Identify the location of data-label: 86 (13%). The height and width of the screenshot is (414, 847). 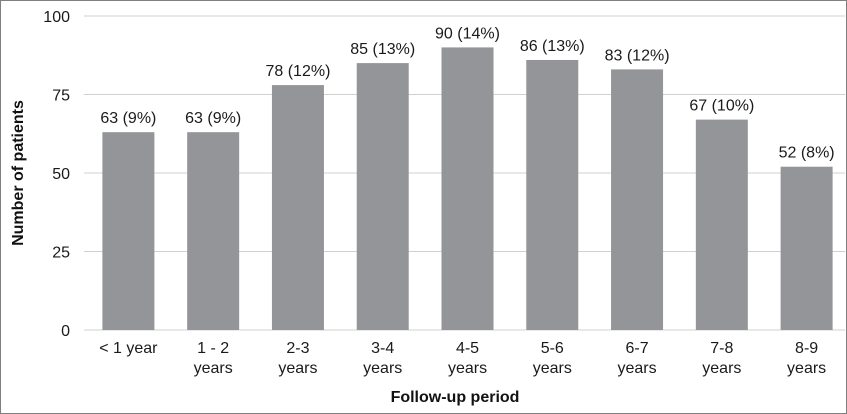
(552, 46).